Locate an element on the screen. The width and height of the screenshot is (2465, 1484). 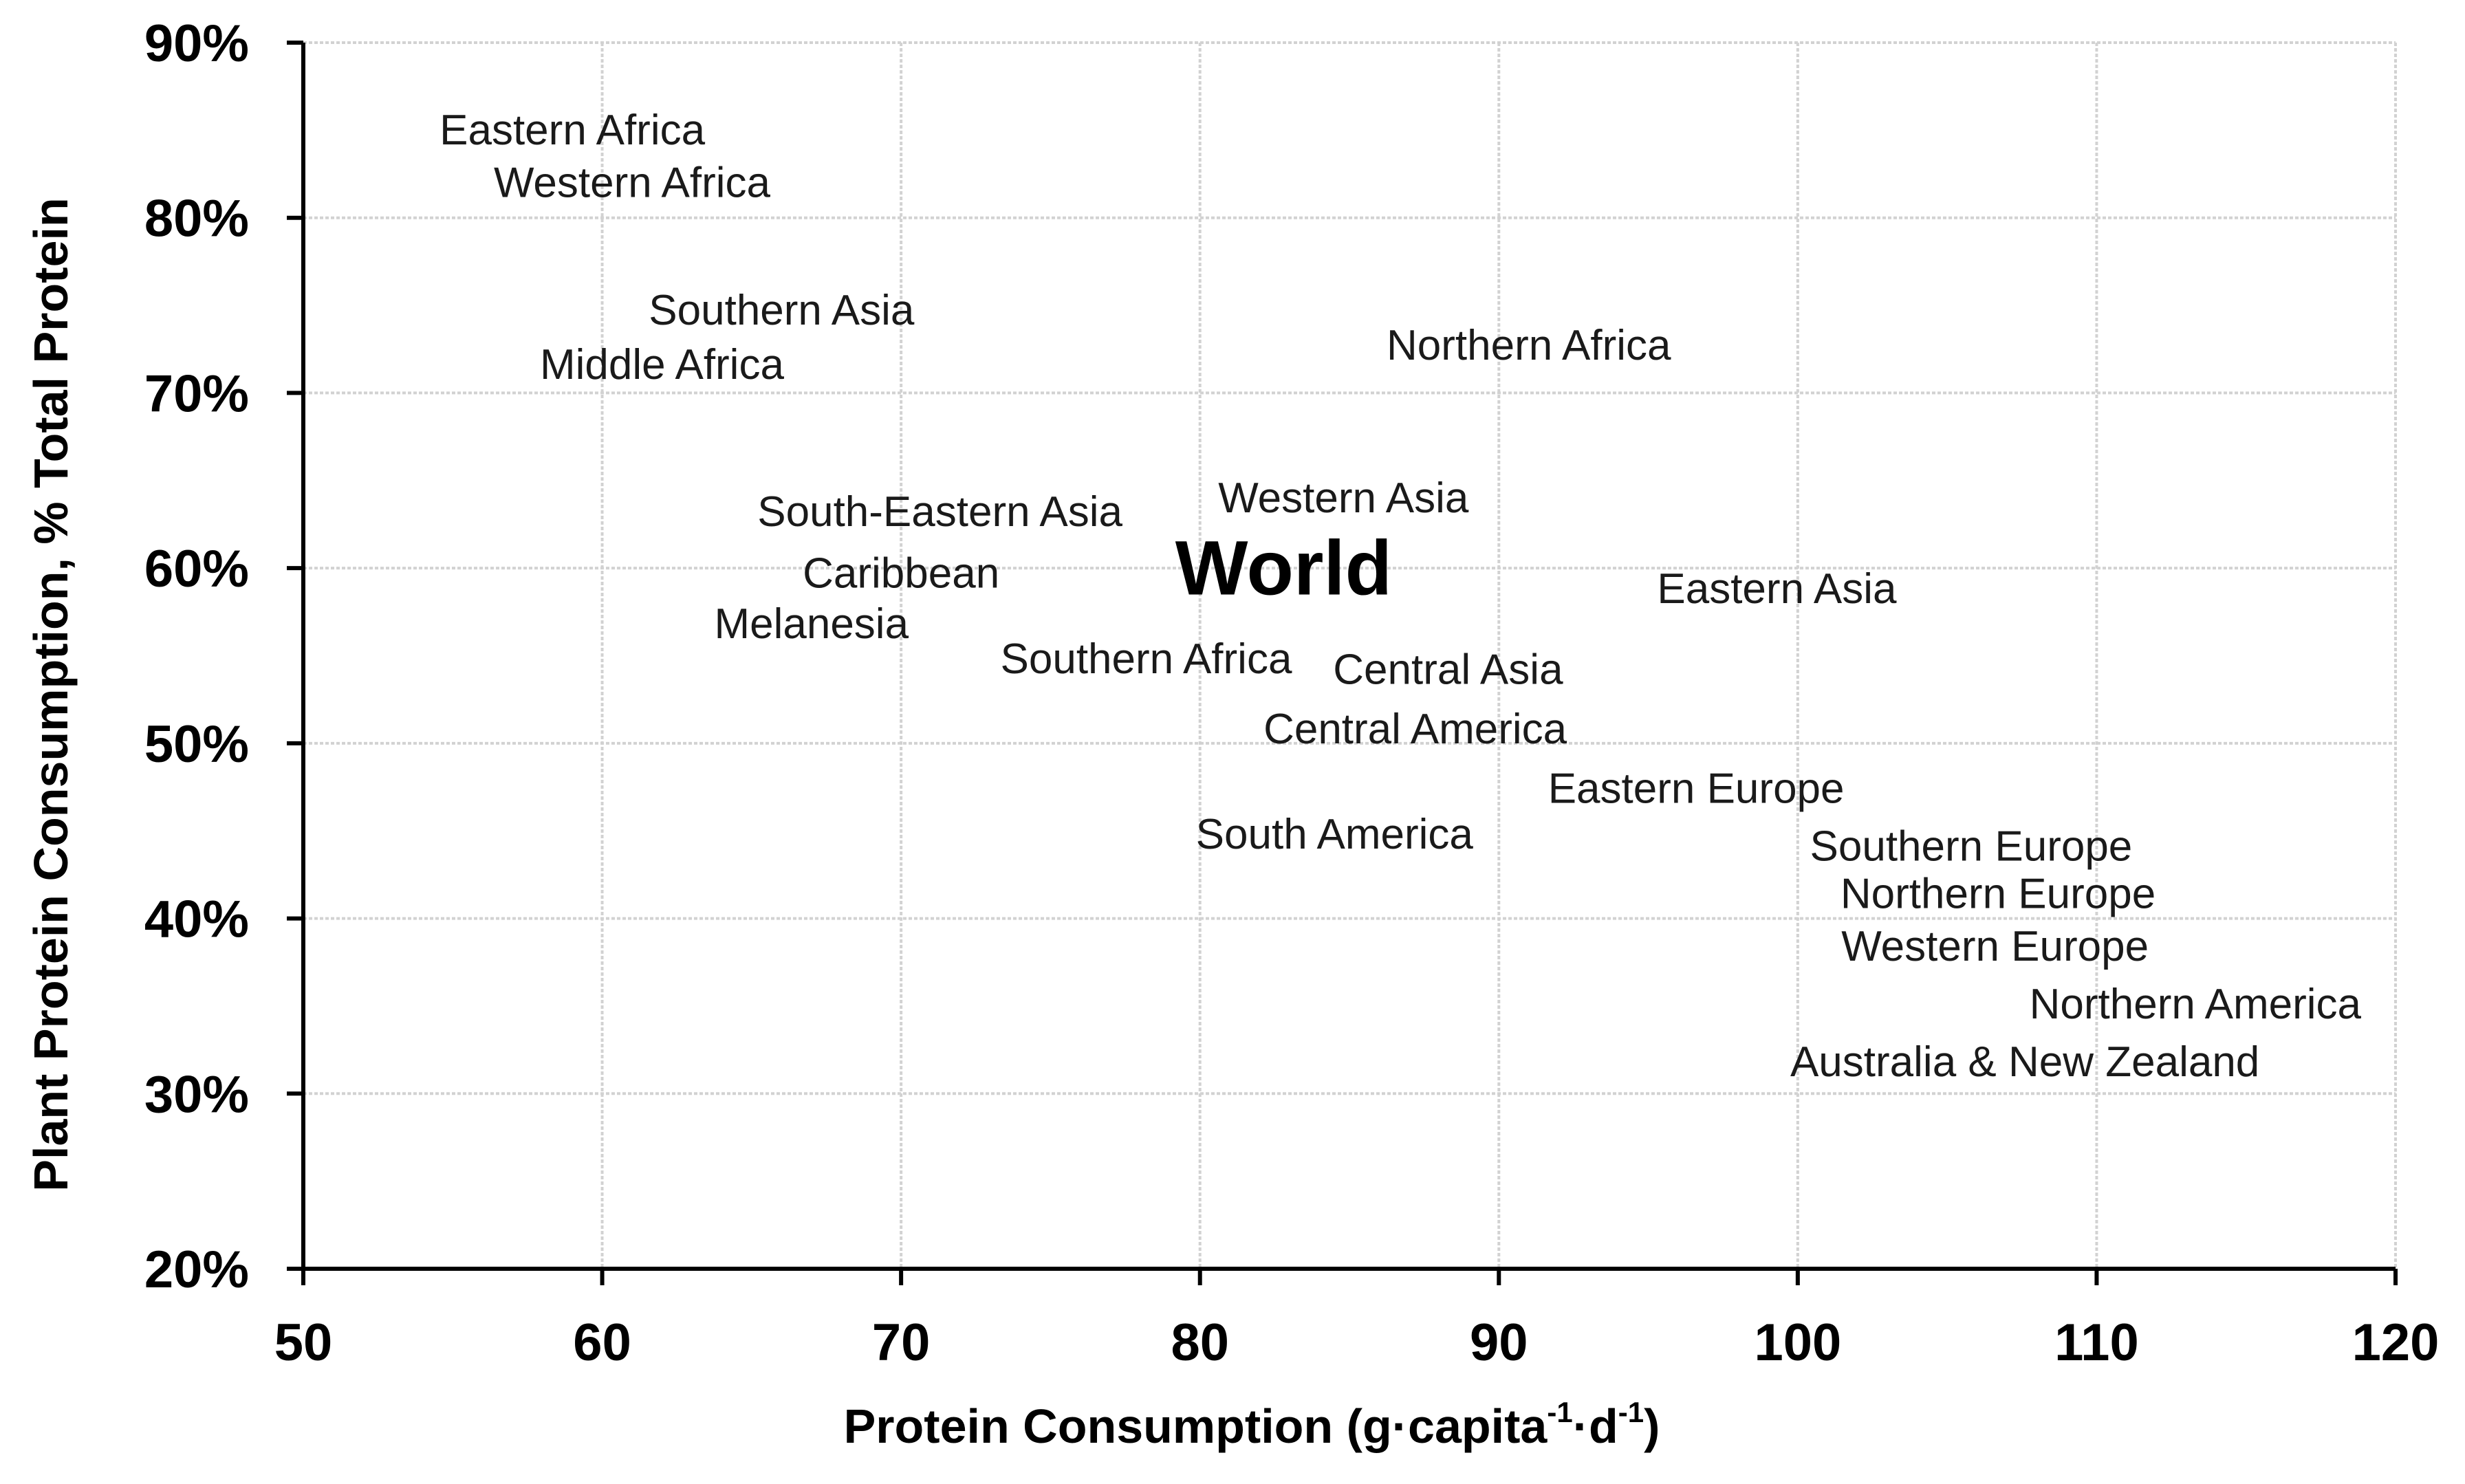
x-tick-label-5: 100 is located at coordinates (1798, 1343).